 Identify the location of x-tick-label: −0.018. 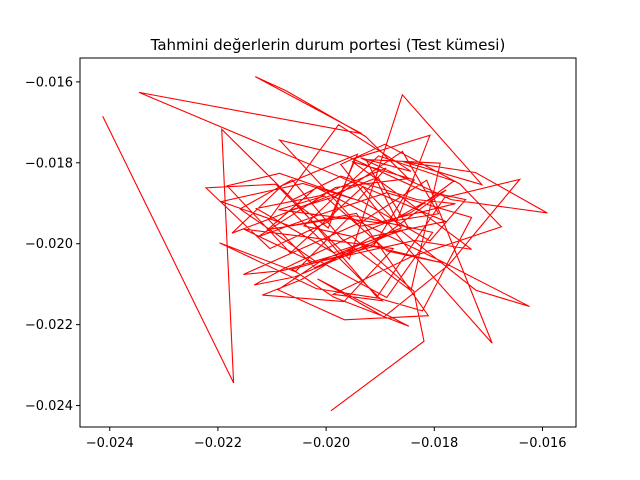
(434, 443).